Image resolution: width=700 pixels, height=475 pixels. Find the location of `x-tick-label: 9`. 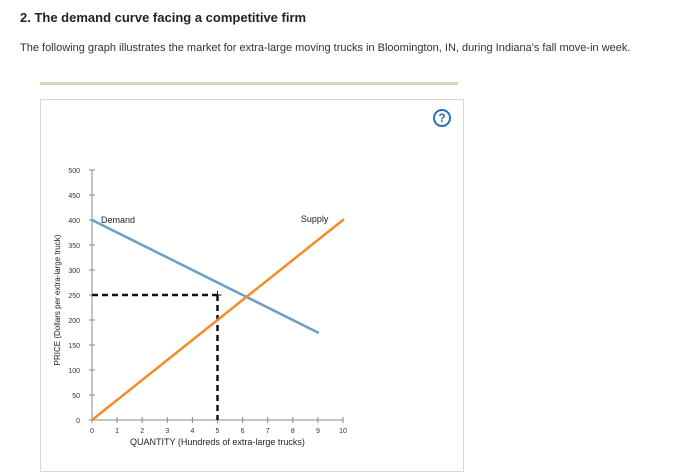

x-tick-label: 9 is located at coordinates (318, 431).